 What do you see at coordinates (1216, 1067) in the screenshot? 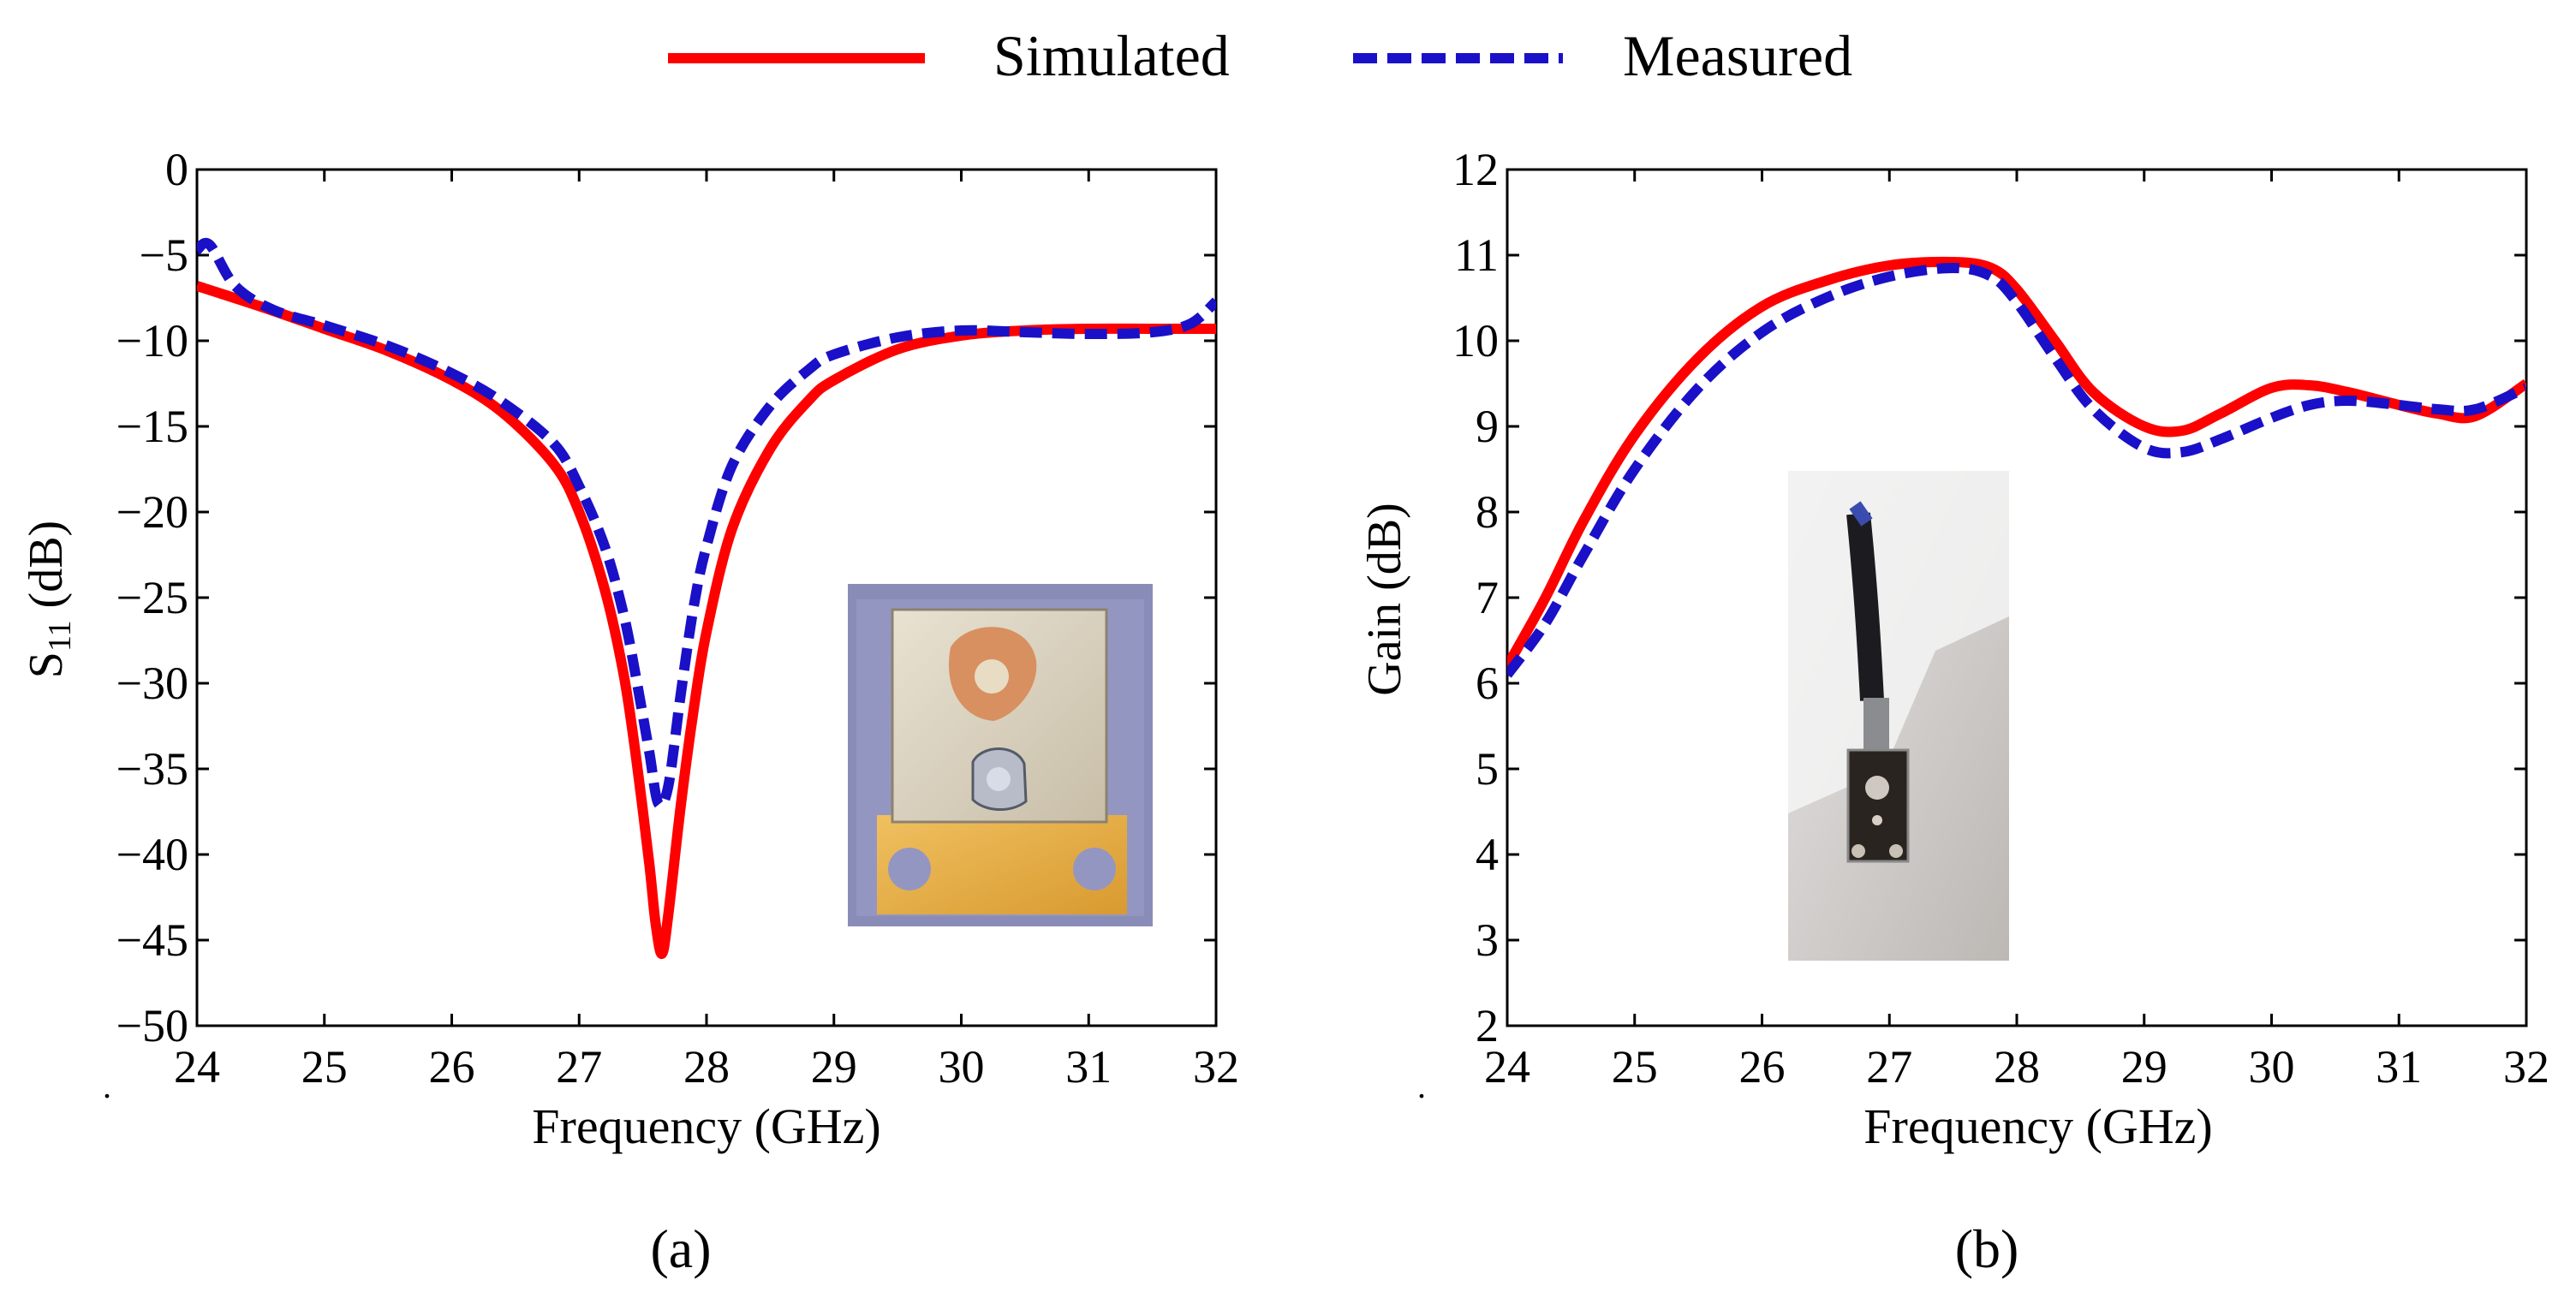
I see `panel-a-xtick-label-32: 32` at bounding box center [1216, 1067].